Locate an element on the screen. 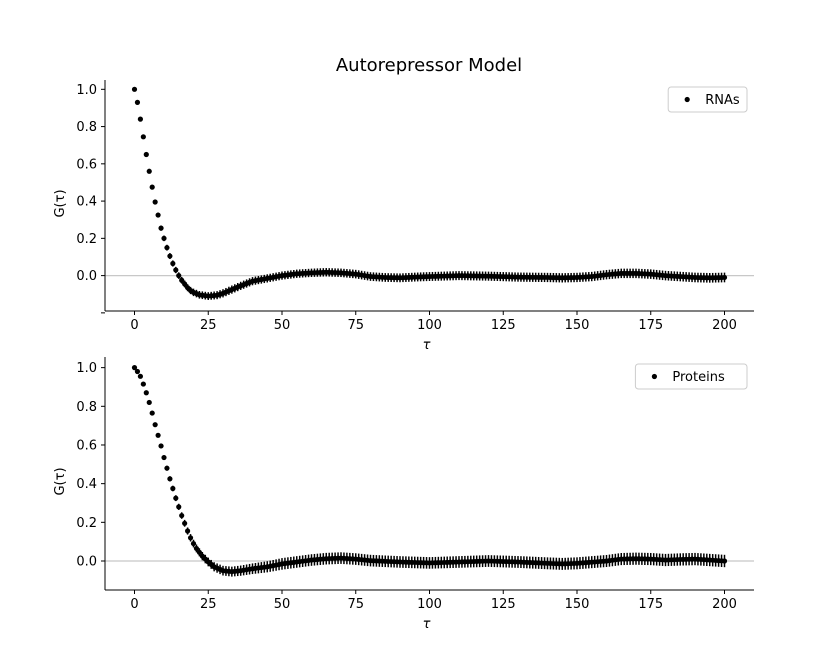  legend: Proteins is located at coordinates (691, 376).